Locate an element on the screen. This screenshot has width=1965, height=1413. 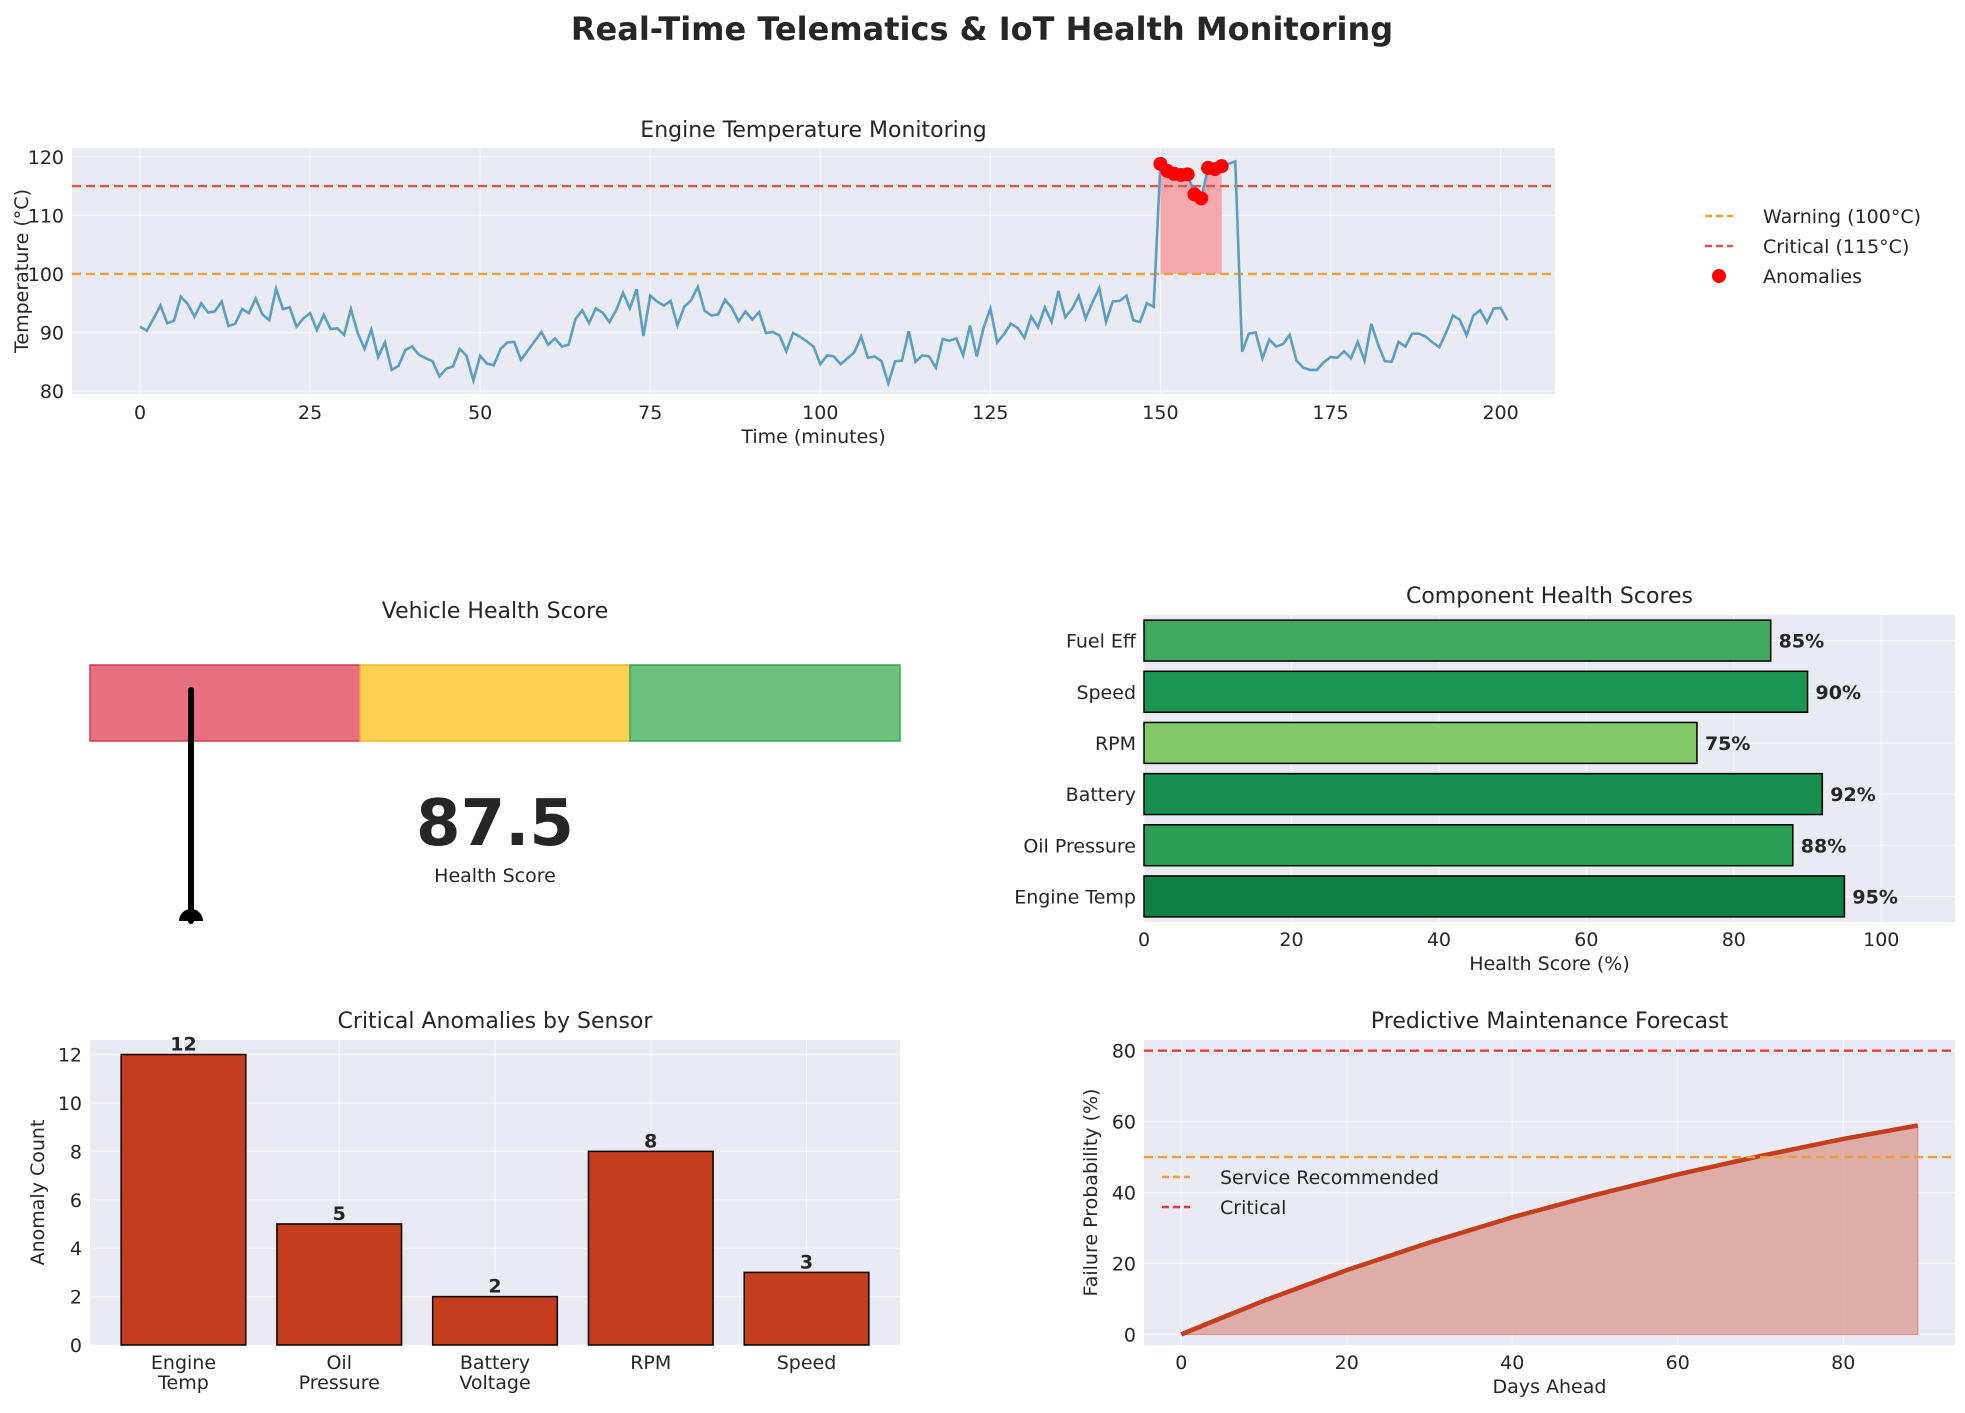
bar-value-label: 88% is located at coordinates (1823, 846).